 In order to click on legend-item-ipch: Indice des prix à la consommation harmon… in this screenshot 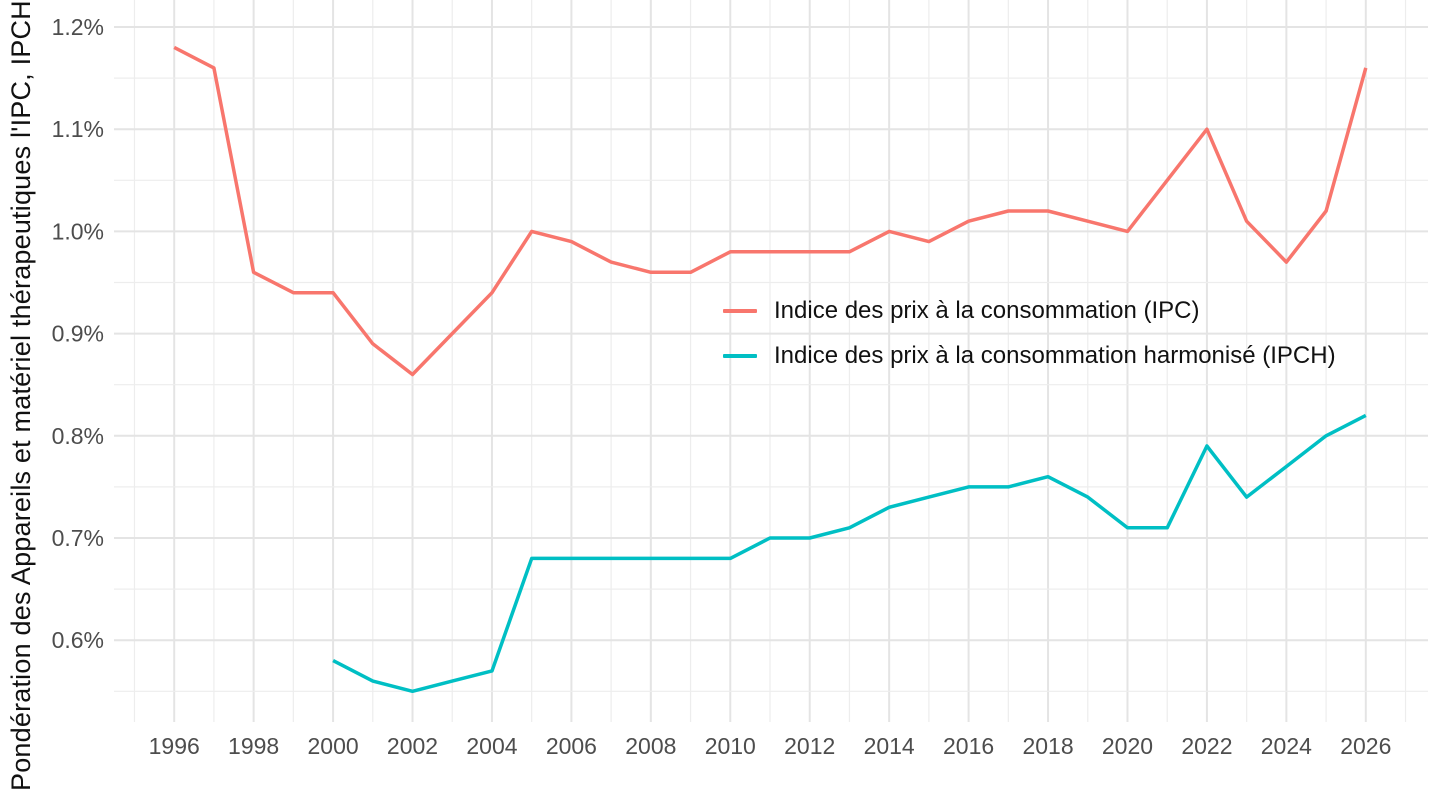, I will do `click(1029, 355)`.